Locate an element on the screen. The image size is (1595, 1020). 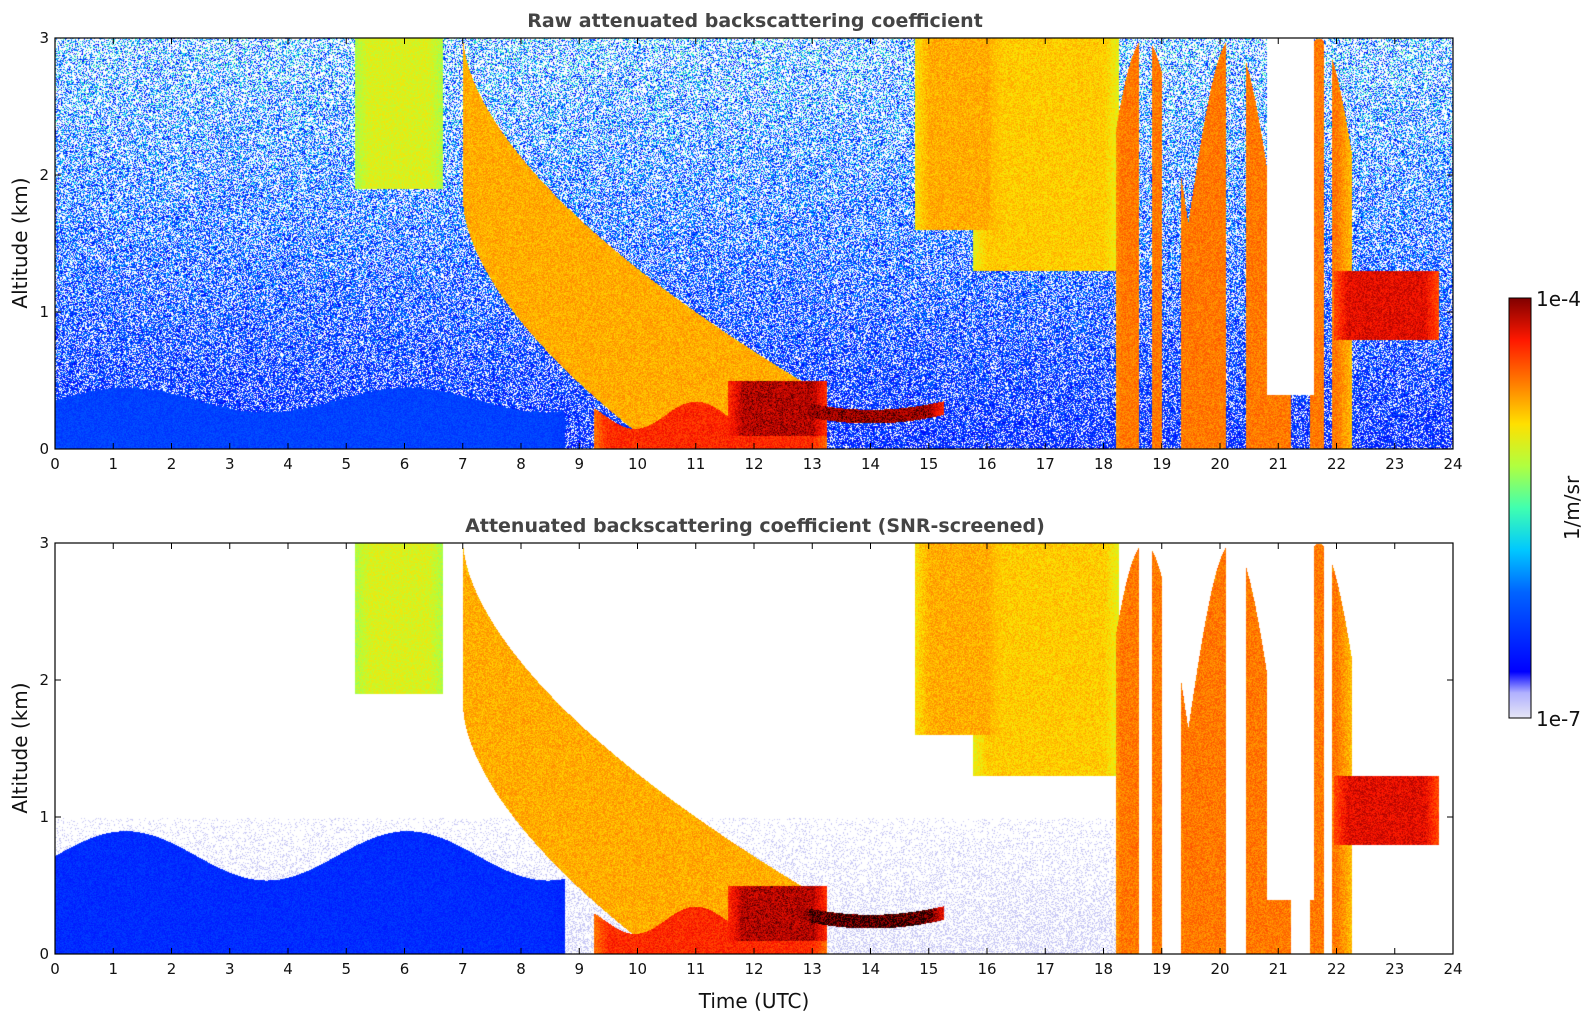
colorbar-max-label: 1e-4 is located at coordinates (1558, 299).